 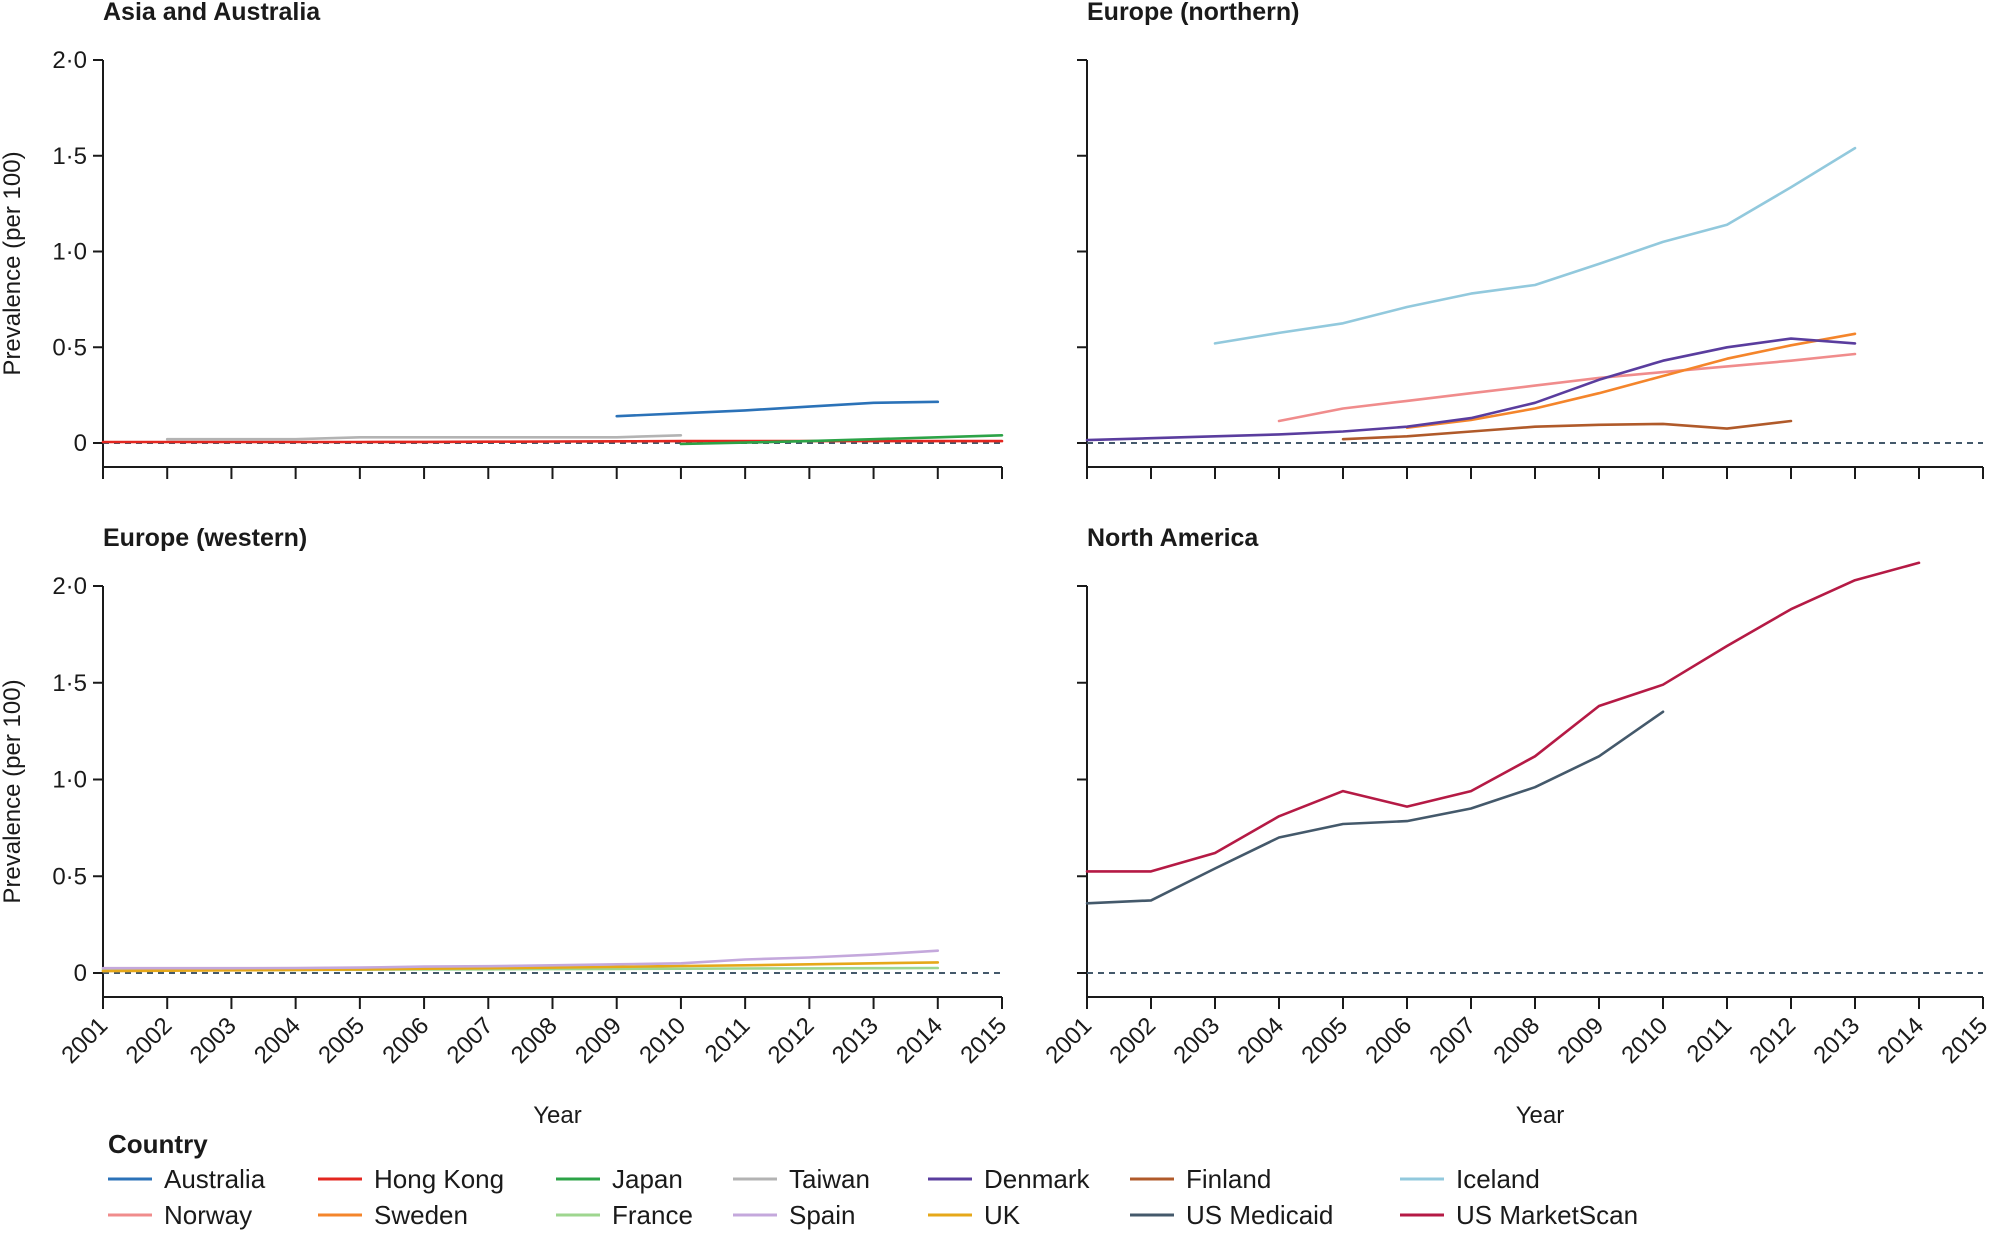 I want to click on series-line-us-medicaid, so click(x=1375, y=807).